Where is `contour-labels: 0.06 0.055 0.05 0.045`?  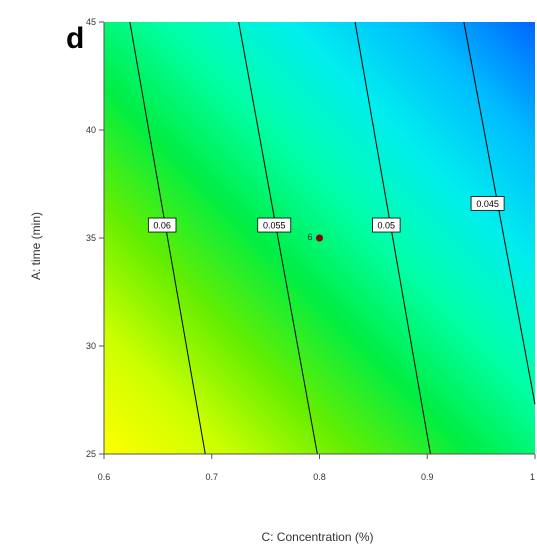
contour-labels: 0.06 0.055 0.05 0.045 is located at coordinates (326, 214).